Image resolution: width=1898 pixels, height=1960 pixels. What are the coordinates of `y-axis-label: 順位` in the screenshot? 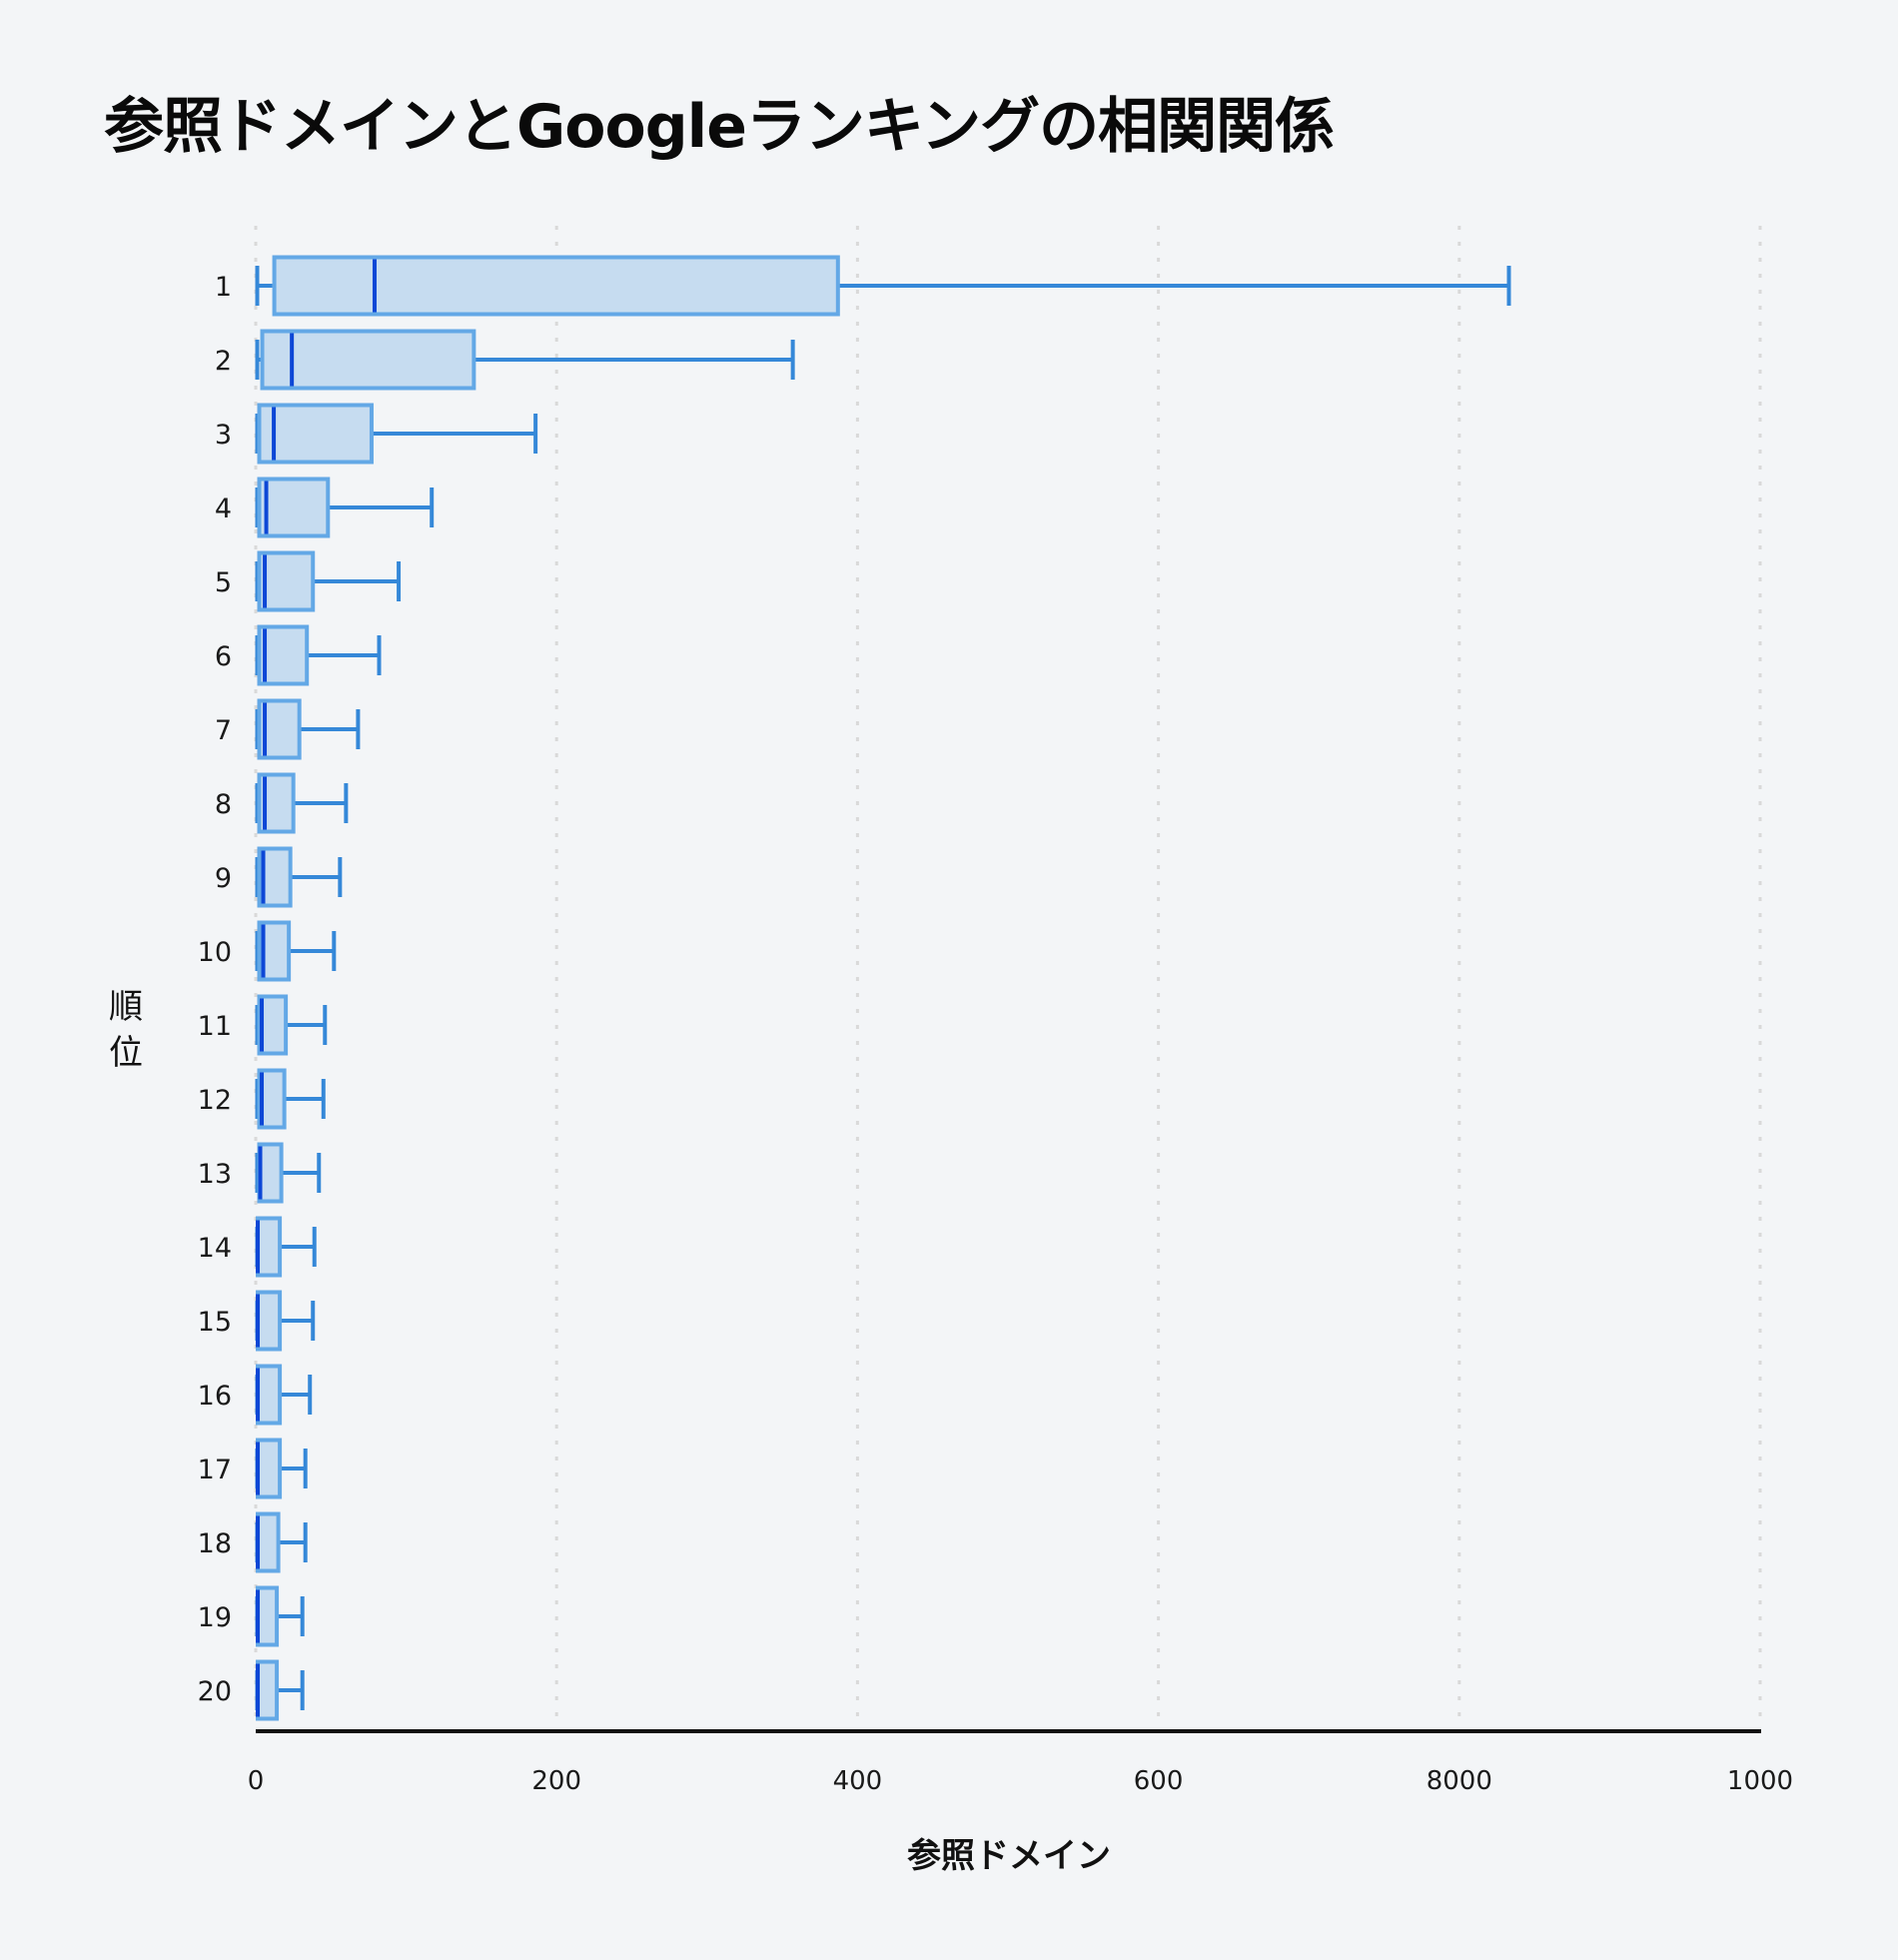 It's located at (126, 1030).